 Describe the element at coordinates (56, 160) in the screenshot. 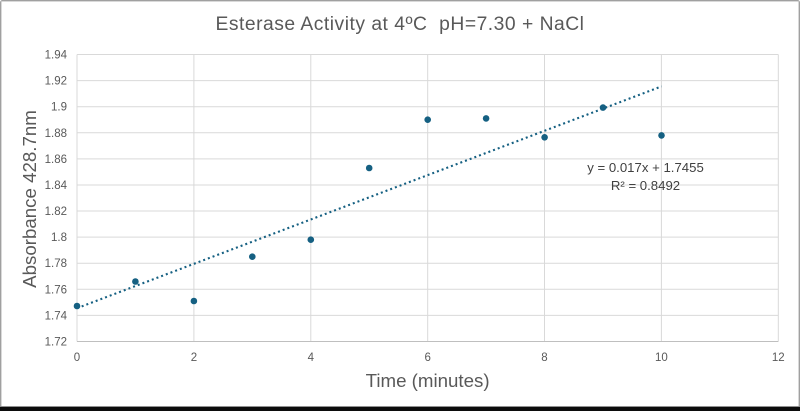

I see `svg-text: 1.86` at that location.